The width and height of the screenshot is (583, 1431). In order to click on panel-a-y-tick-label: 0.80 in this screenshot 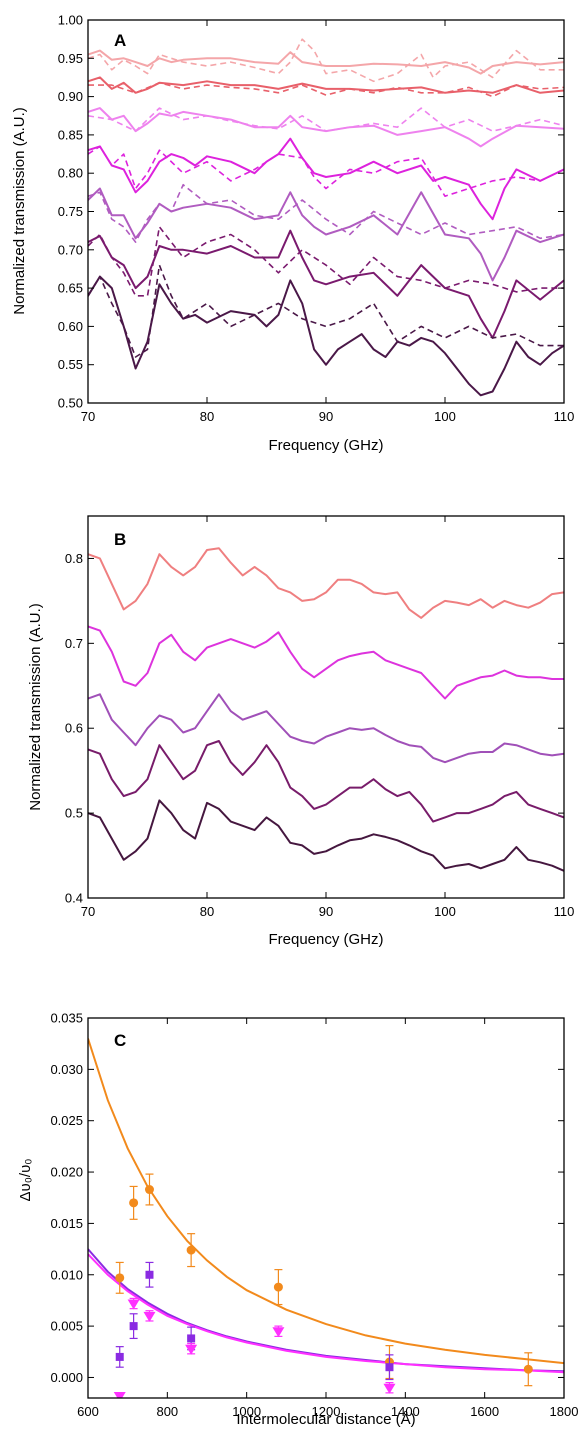, I will do `click(70, 173)`.